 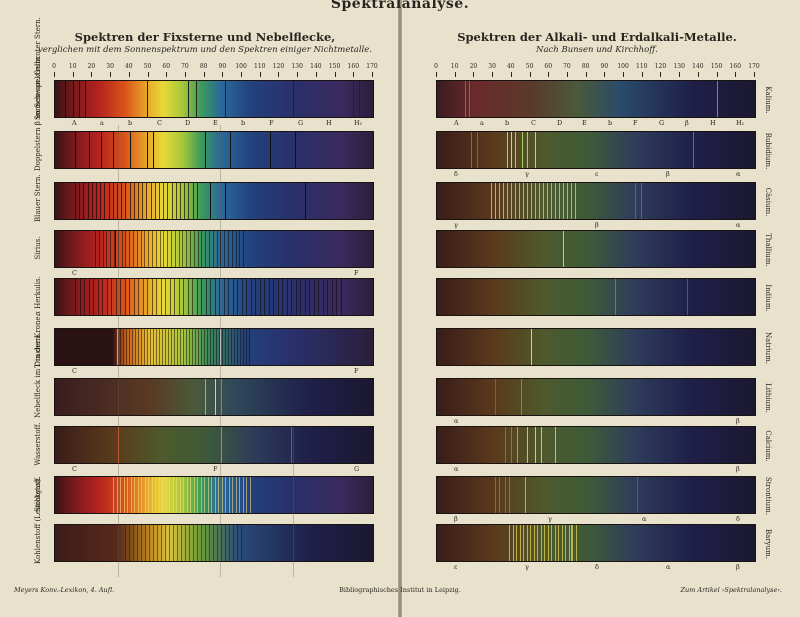 I want to click on scale-number: 140, so click(x=316, y=66).